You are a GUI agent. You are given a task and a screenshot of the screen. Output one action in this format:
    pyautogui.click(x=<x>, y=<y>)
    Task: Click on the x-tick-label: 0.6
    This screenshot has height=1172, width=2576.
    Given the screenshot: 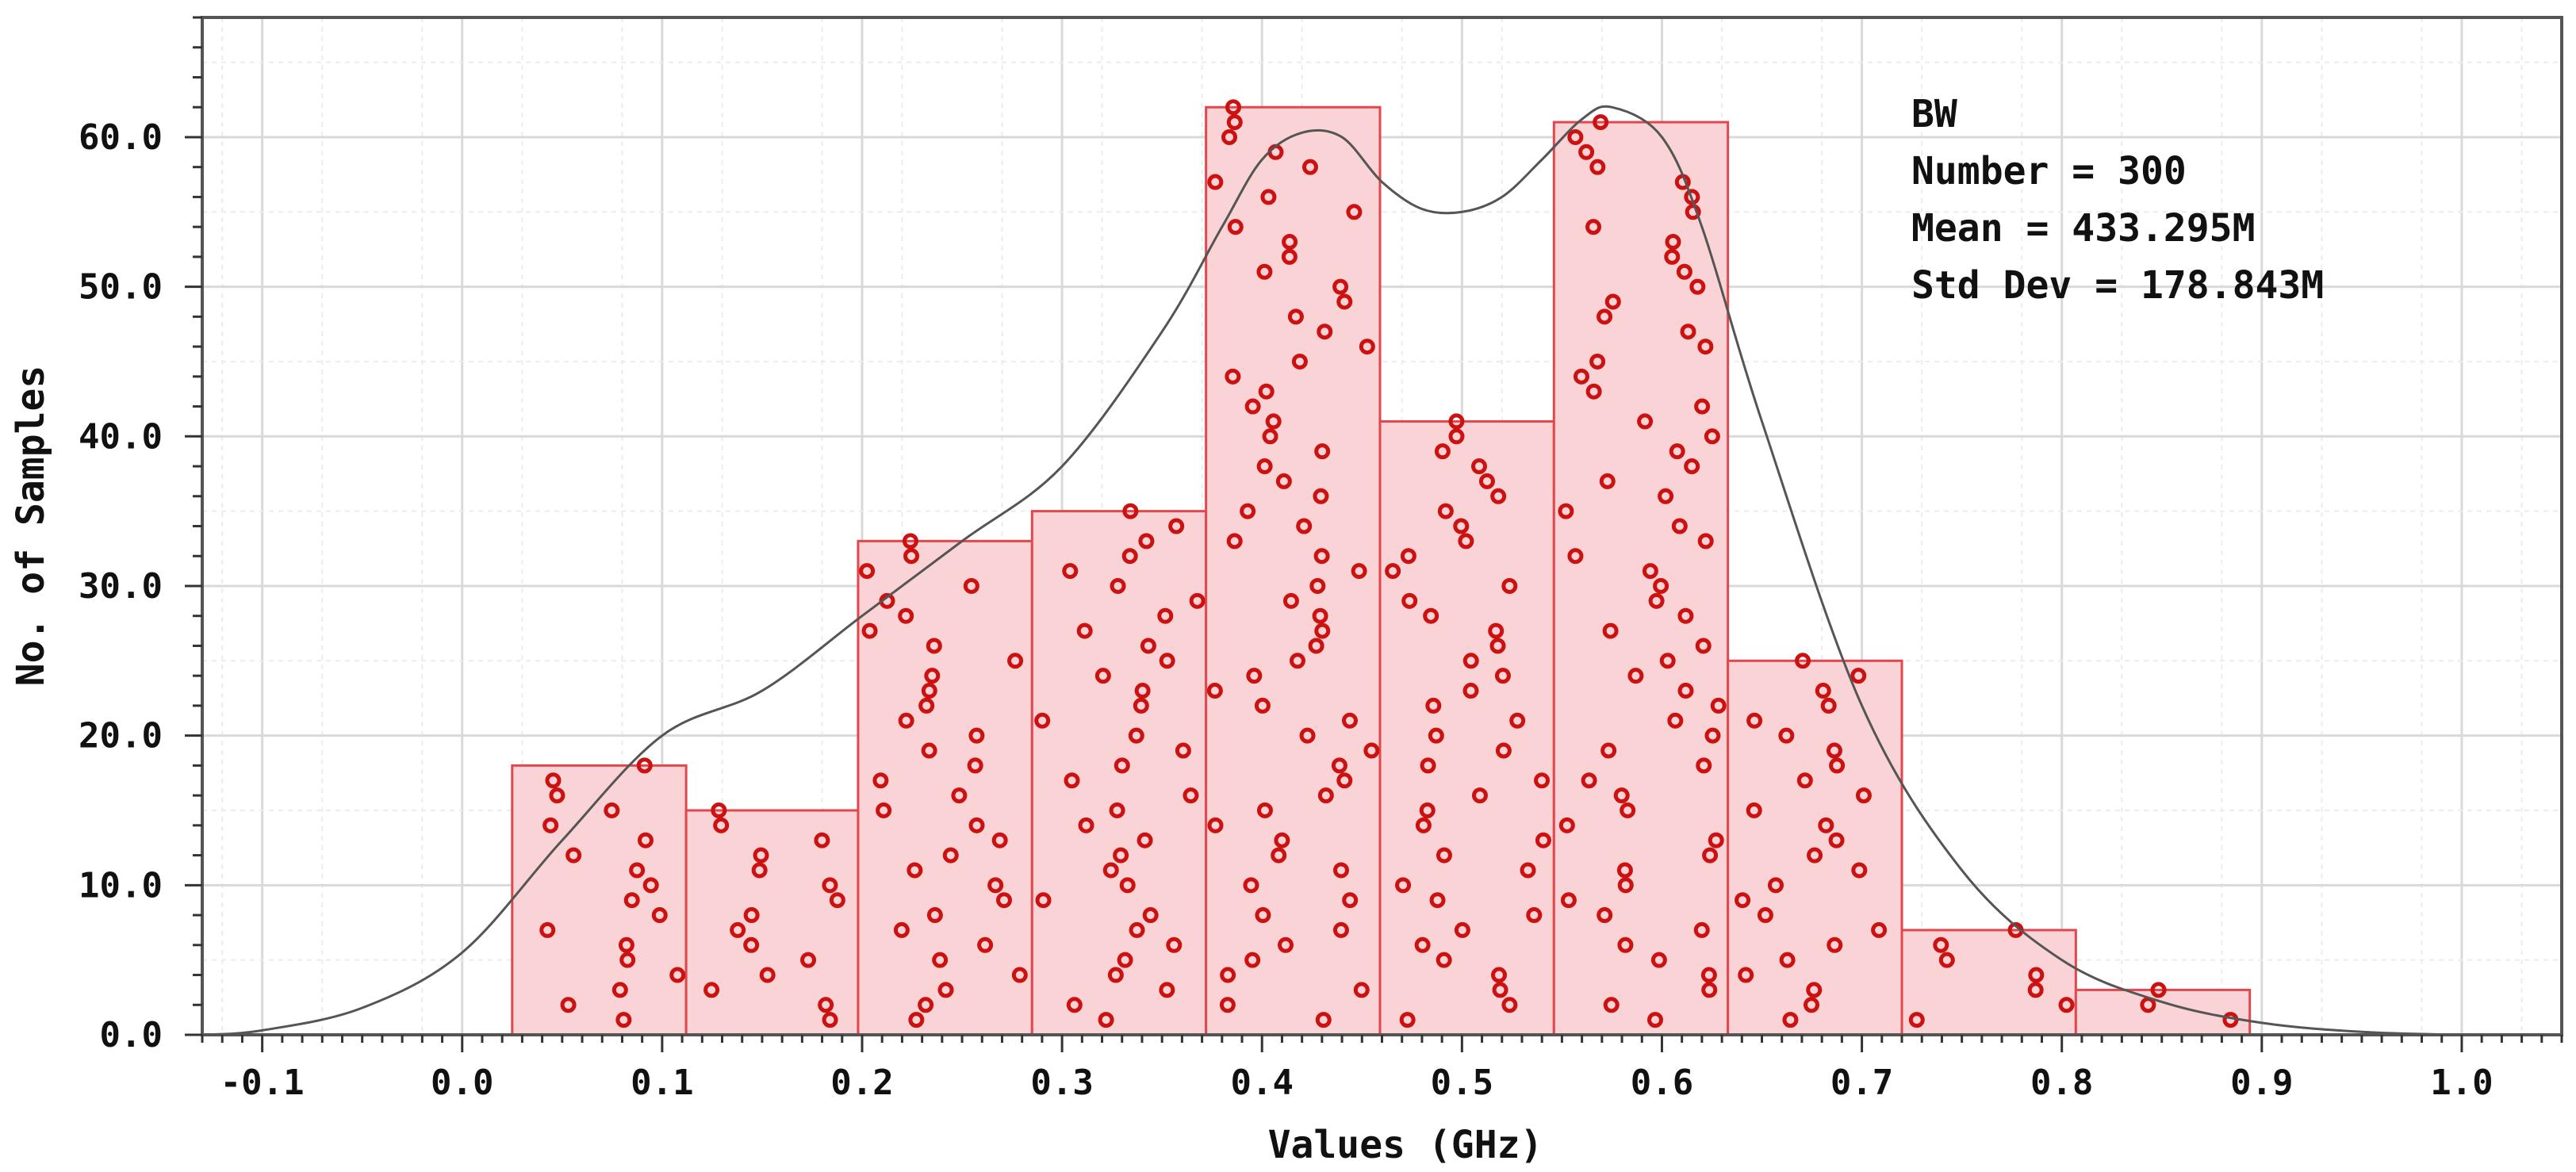 What is the action you would take?
    pyautogui.click(x=1662, y=1083)
    